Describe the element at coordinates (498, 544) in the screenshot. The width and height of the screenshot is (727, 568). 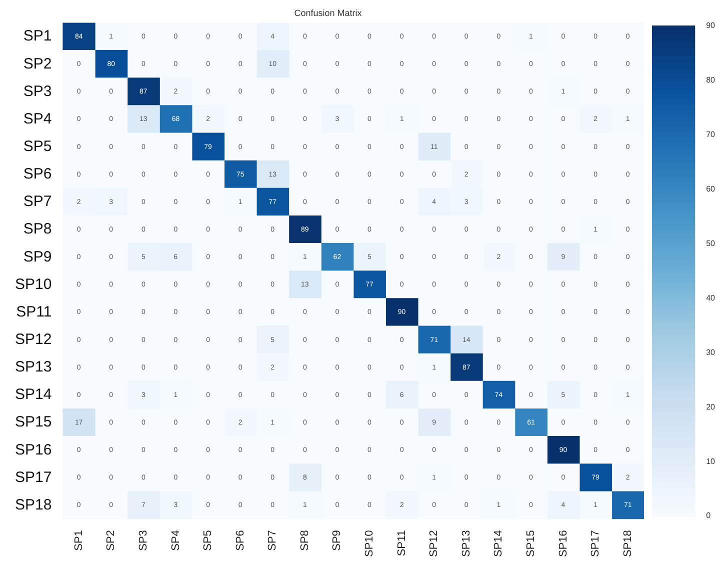
I see `x-tick-label: SP14` at that location.